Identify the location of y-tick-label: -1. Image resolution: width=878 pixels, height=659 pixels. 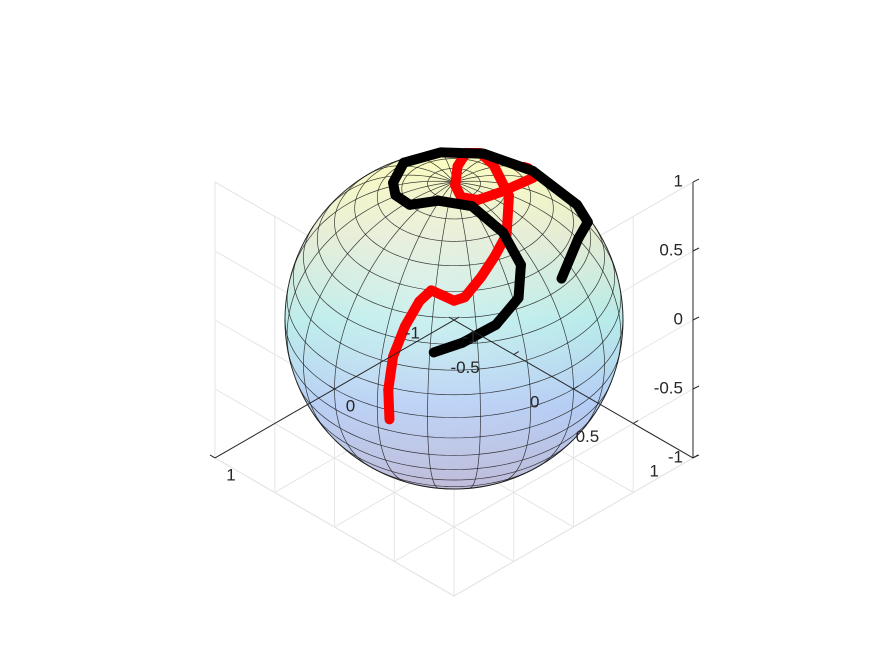
(412, 333).